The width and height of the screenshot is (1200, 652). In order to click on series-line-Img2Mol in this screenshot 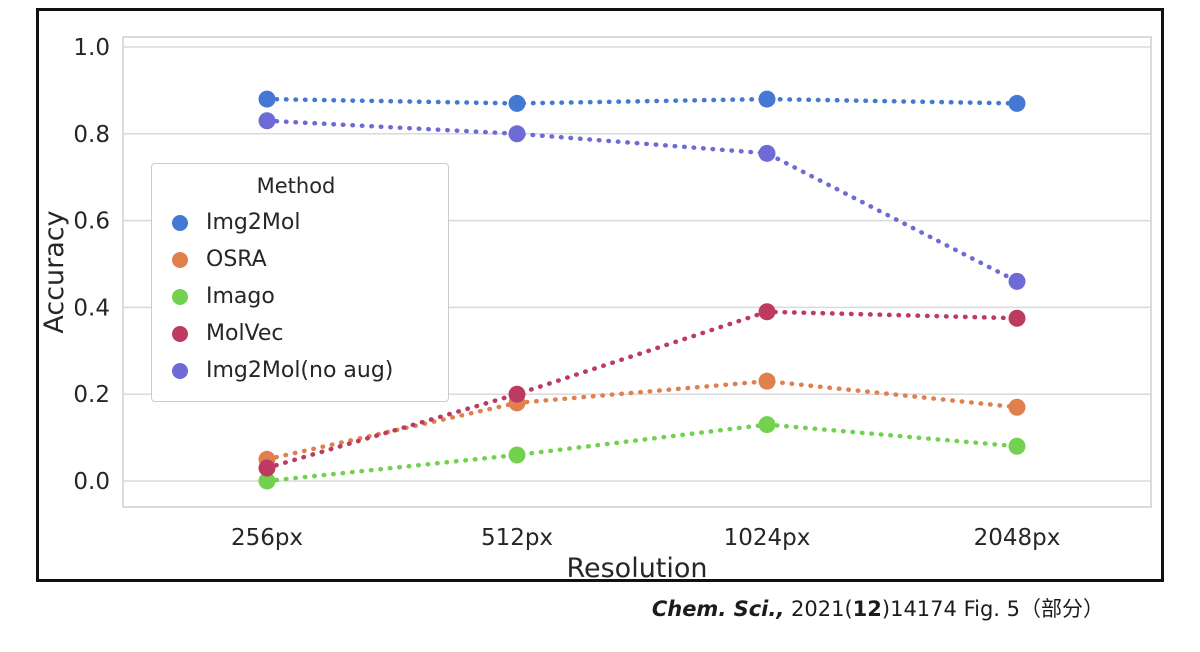, I will do `click(642, 101)`.